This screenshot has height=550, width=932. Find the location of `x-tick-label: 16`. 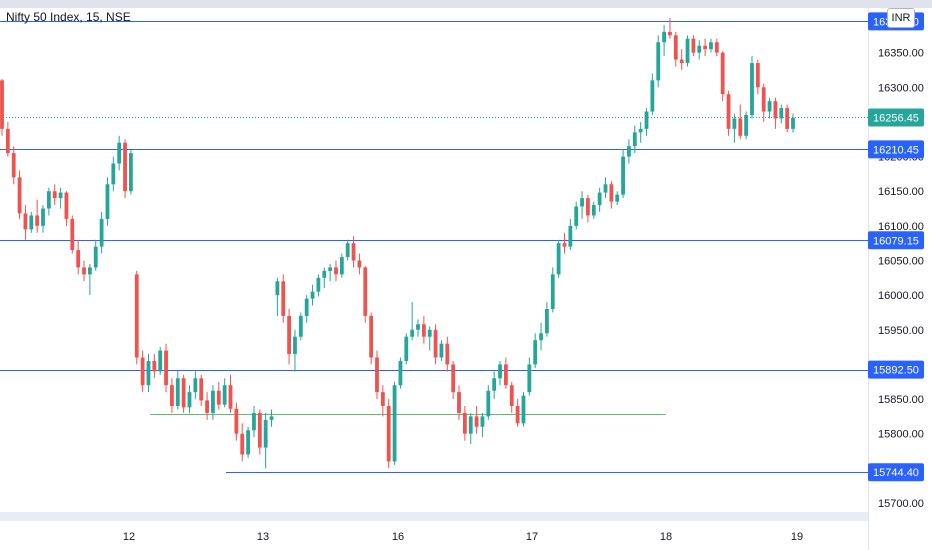

x-tick-label: 16 is located at coordinates (398, 537).